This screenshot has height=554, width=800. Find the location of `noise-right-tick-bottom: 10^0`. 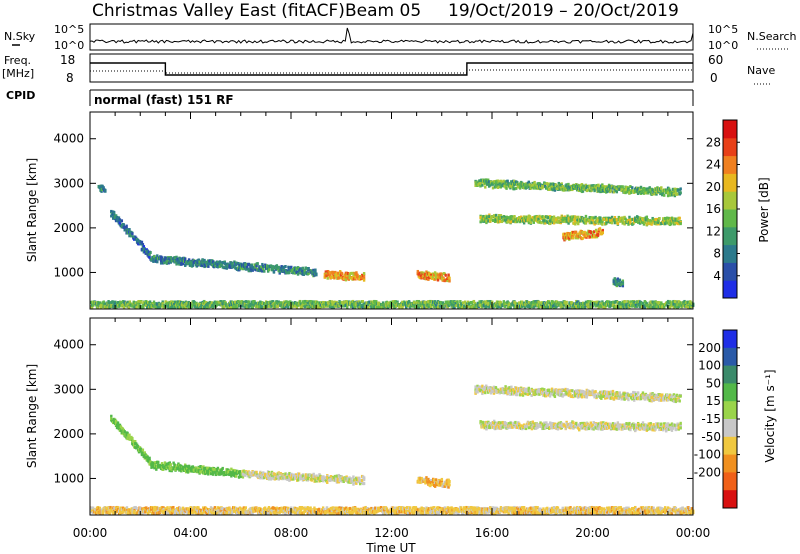

noise-right-tick-bottom: 10^0 is located at coordinates (723, 45).